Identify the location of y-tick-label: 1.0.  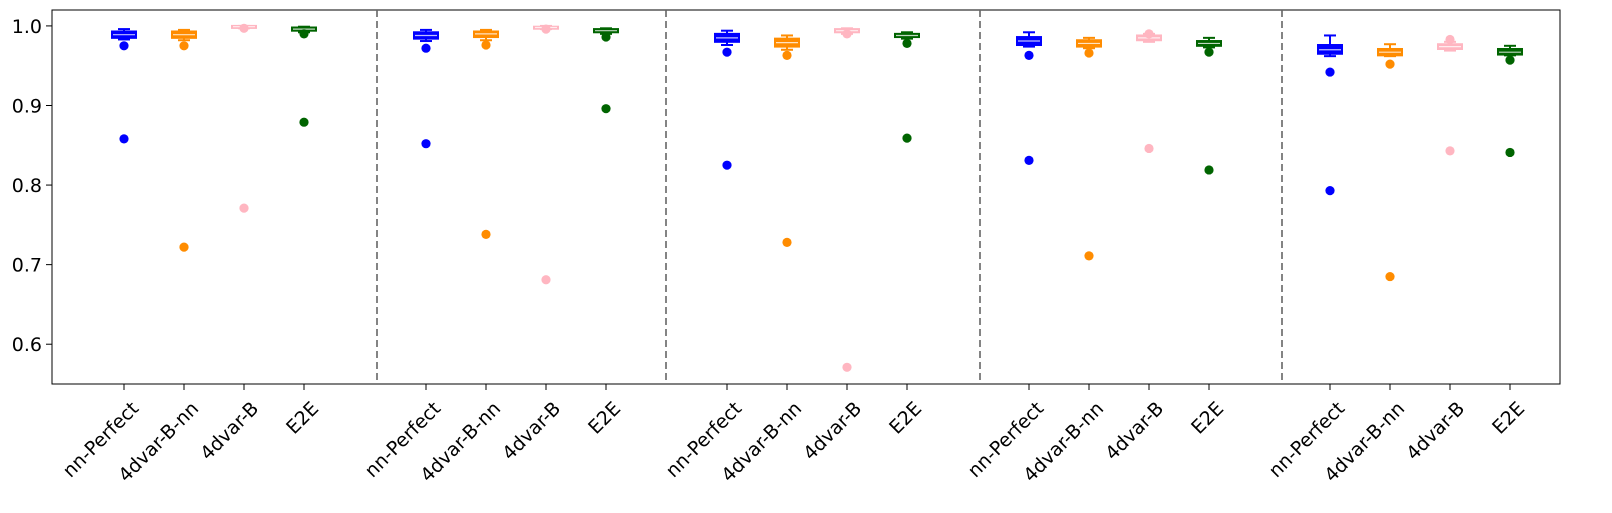
(27, 27).